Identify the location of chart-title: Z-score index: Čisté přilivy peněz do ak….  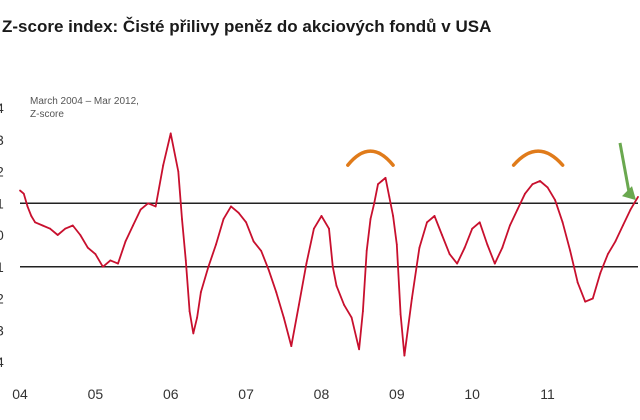
(247, 26).